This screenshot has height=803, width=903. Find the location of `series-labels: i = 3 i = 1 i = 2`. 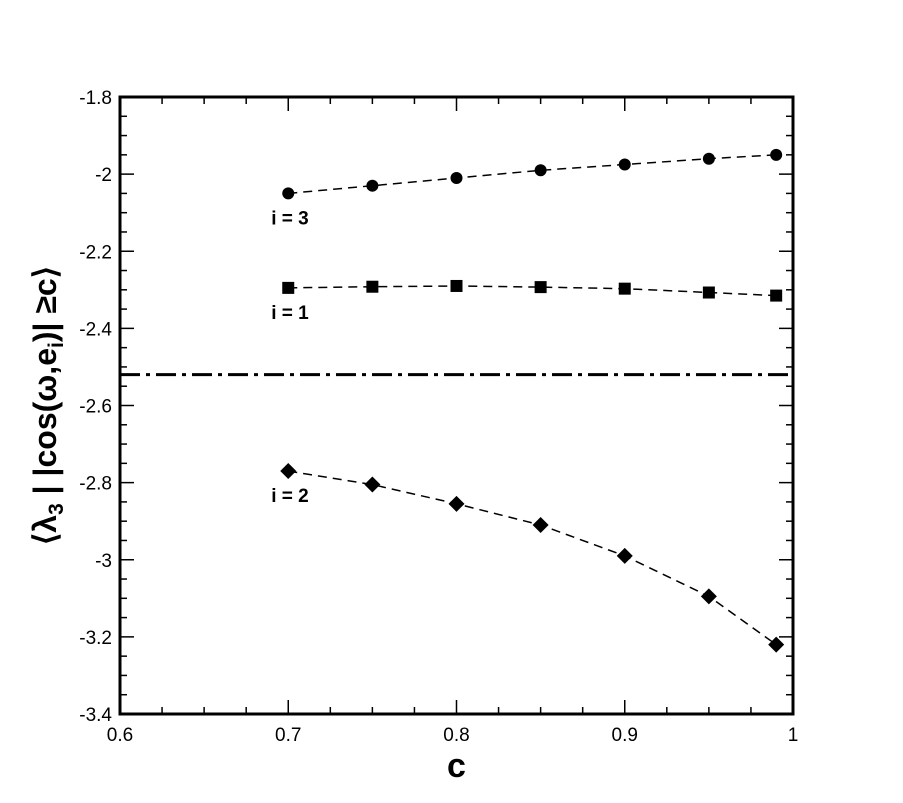

series-labels: i = 3 i = 1 i = 2 is located at coordinates (290, 357).